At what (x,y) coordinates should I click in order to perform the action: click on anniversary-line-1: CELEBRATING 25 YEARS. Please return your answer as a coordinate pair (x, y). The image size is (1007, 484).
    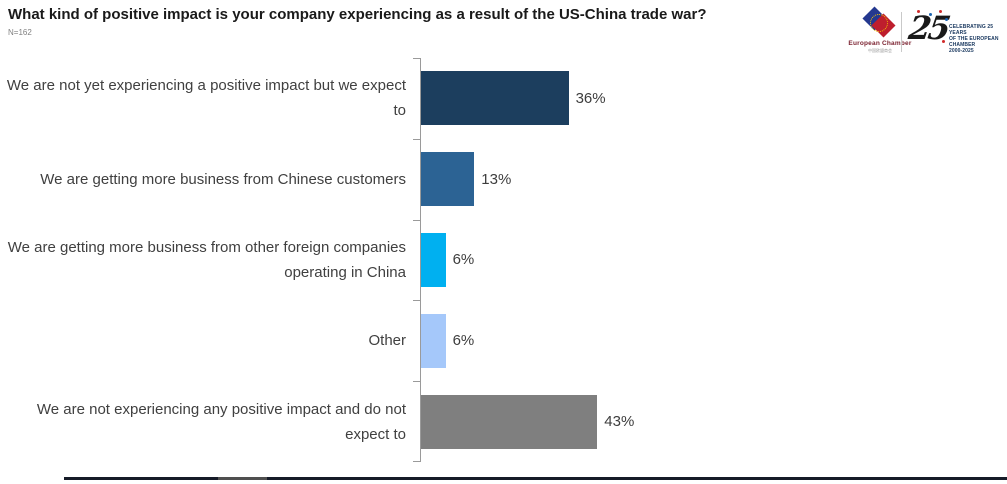
    Looking at the image, I should click on (971, 30).